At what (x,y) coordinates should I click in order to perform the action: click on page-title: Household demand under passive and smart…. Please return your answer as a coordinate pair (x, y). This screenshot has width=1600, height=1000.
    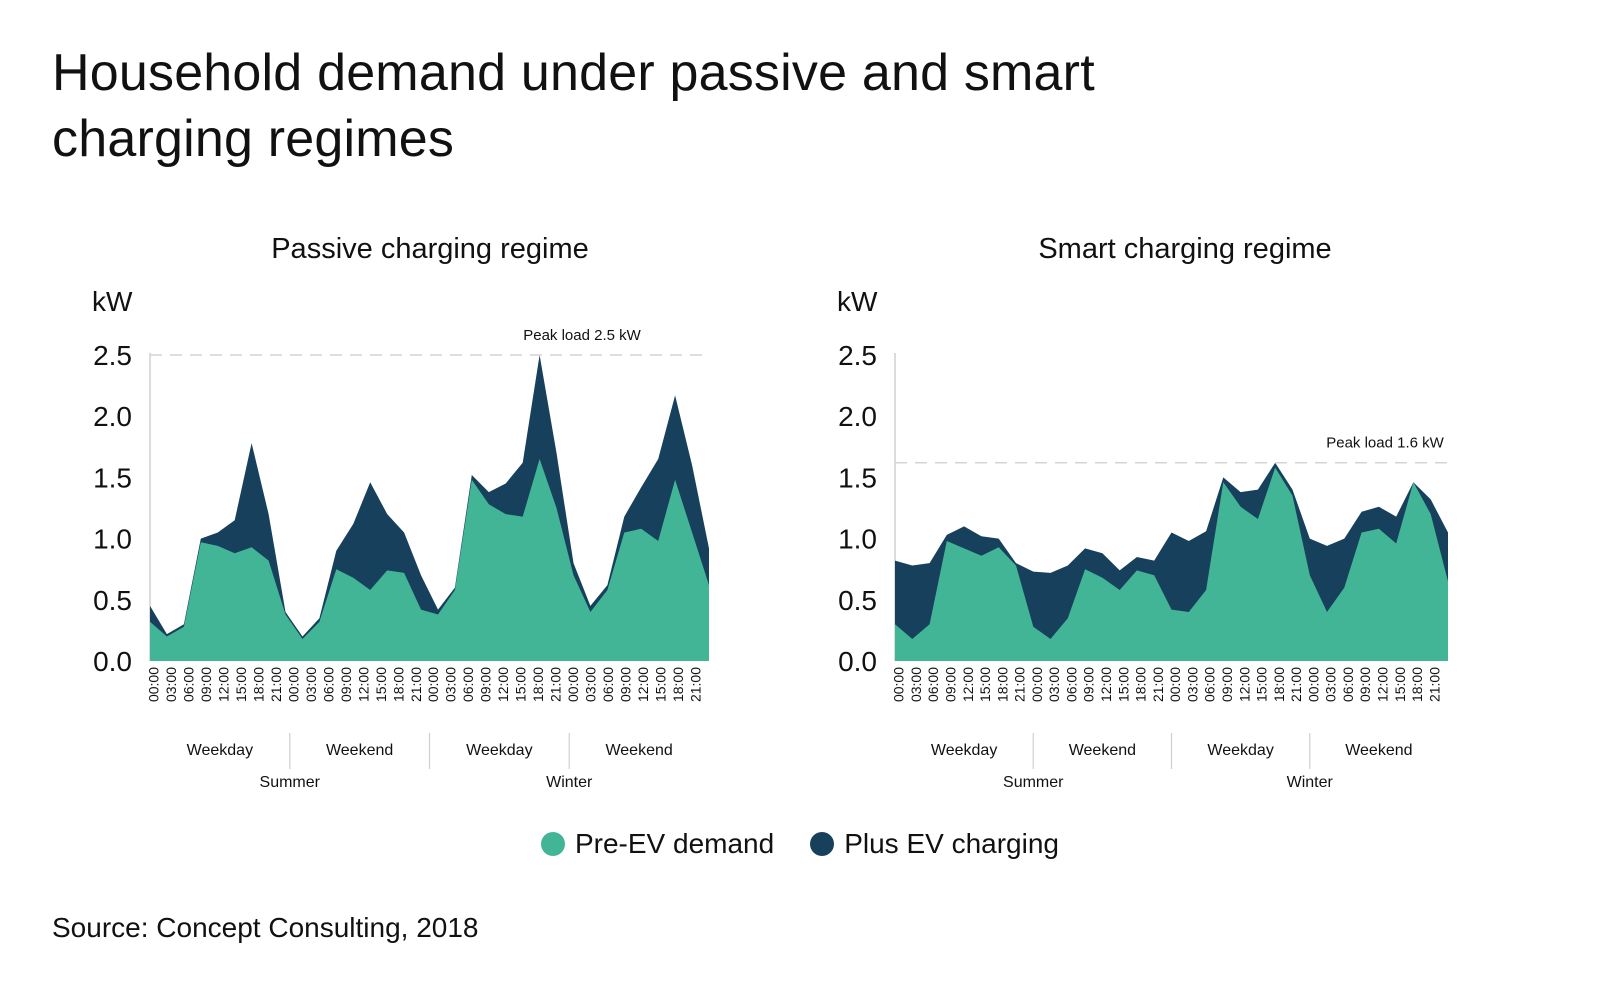
    Looking at the image, I should click on (573, 106).